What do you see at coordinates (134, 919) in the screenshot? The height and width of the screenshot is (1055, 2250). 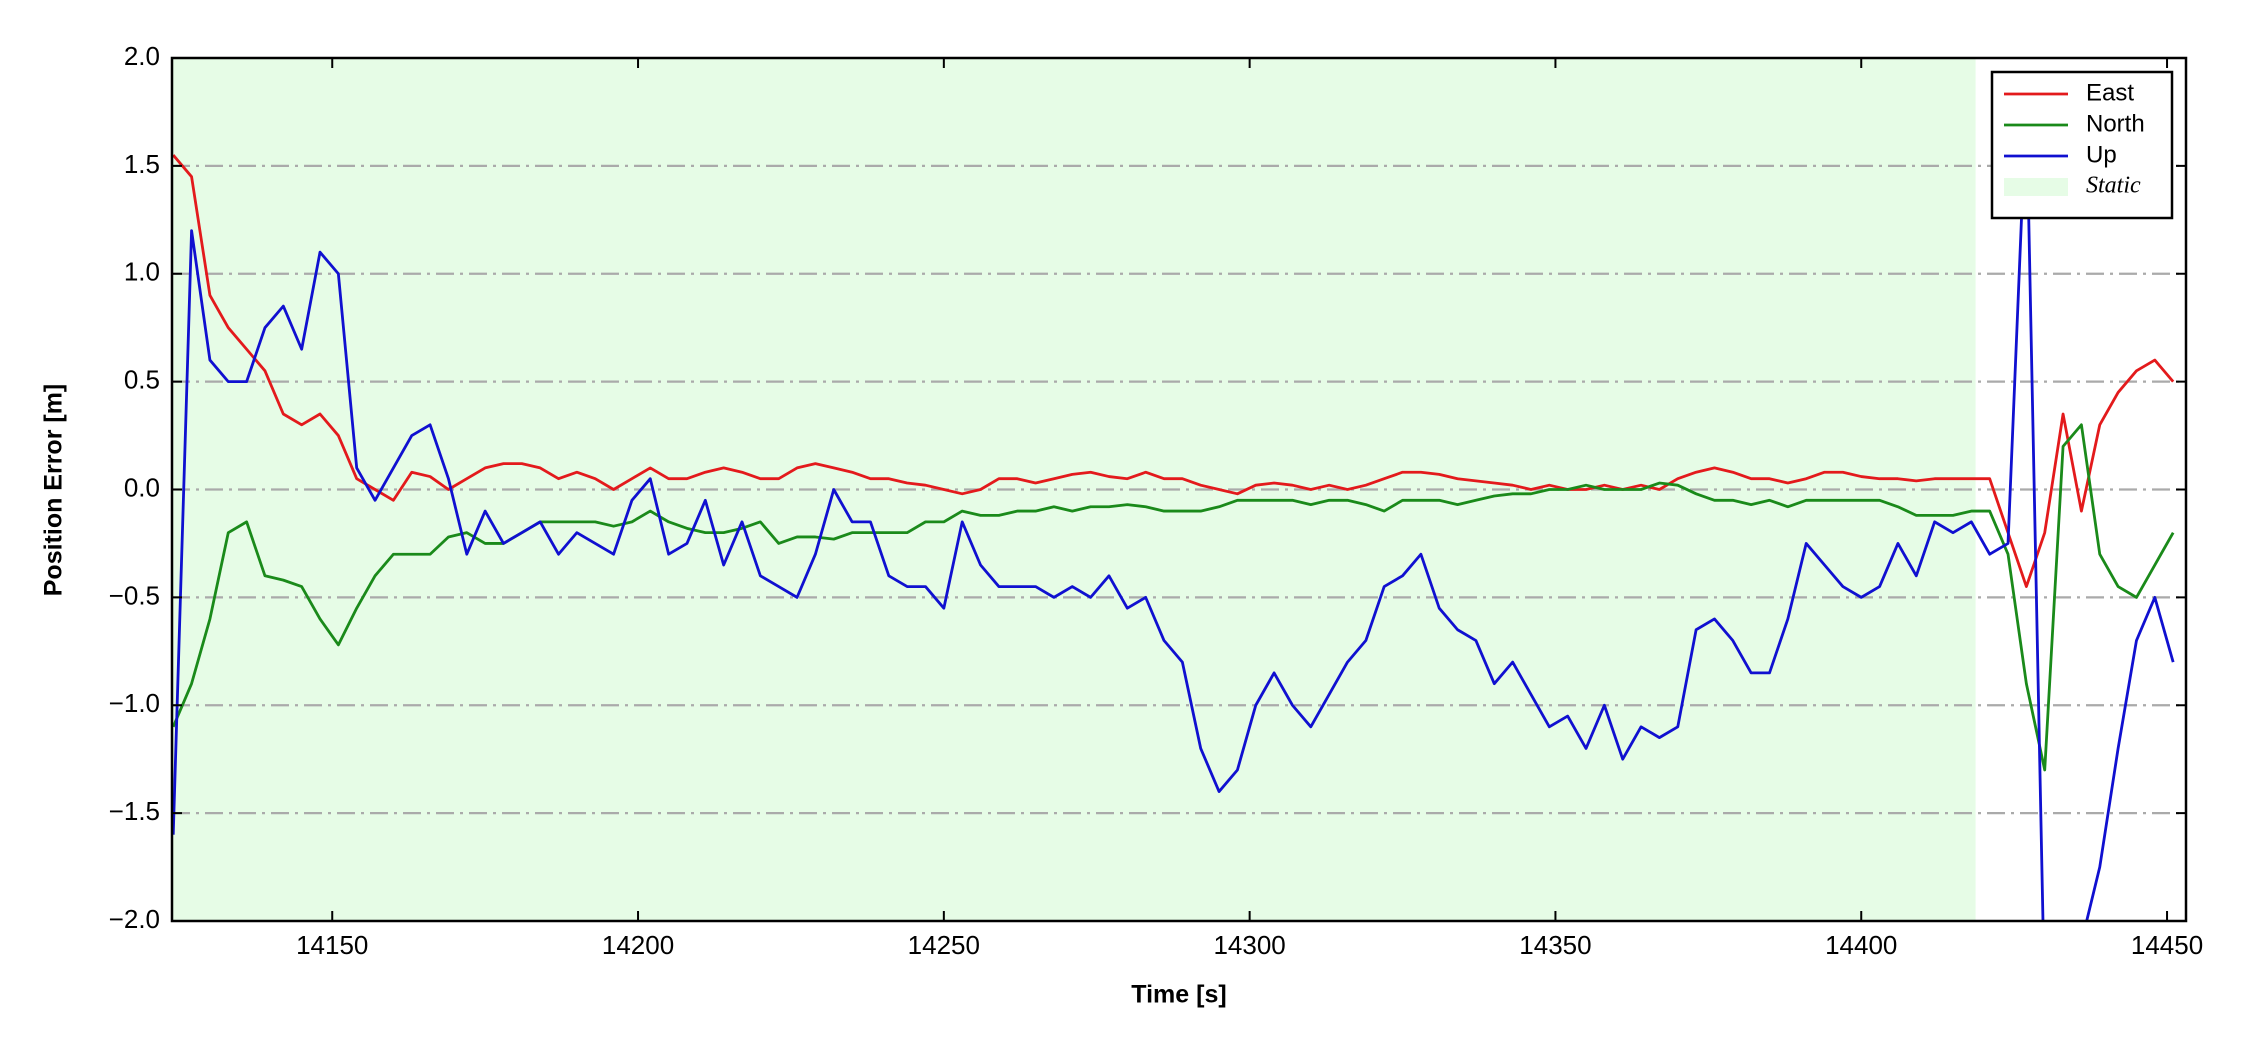 I see `y-tick-label: −2.0` at bounding box center [134, 919].